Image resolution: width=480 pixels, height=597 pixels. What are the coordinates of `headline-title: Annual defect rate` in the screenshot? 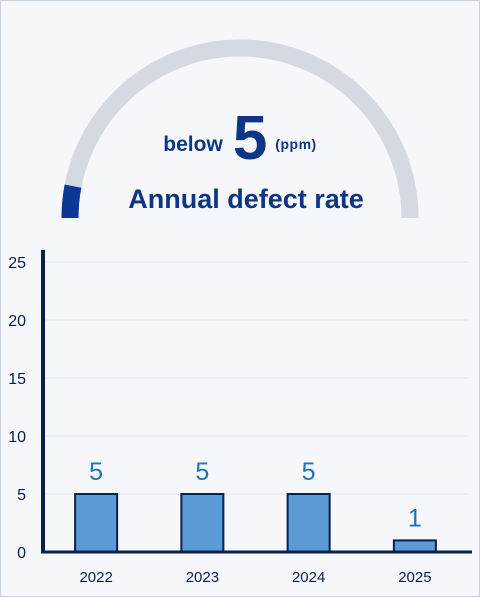 It's located at (246, 199).